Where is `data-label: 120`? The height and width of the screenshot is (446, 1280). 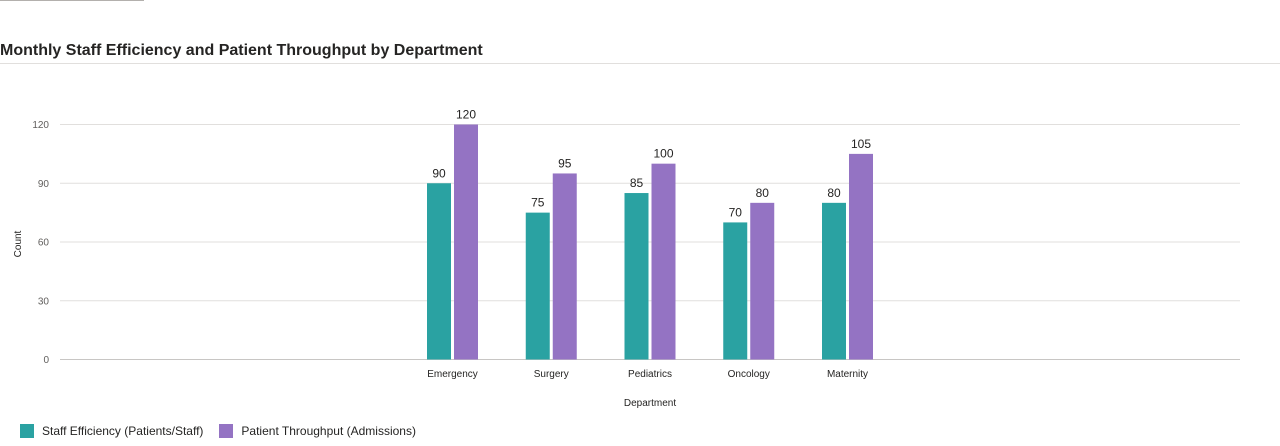
data-label: 120 is located at coordinates (466, 115).